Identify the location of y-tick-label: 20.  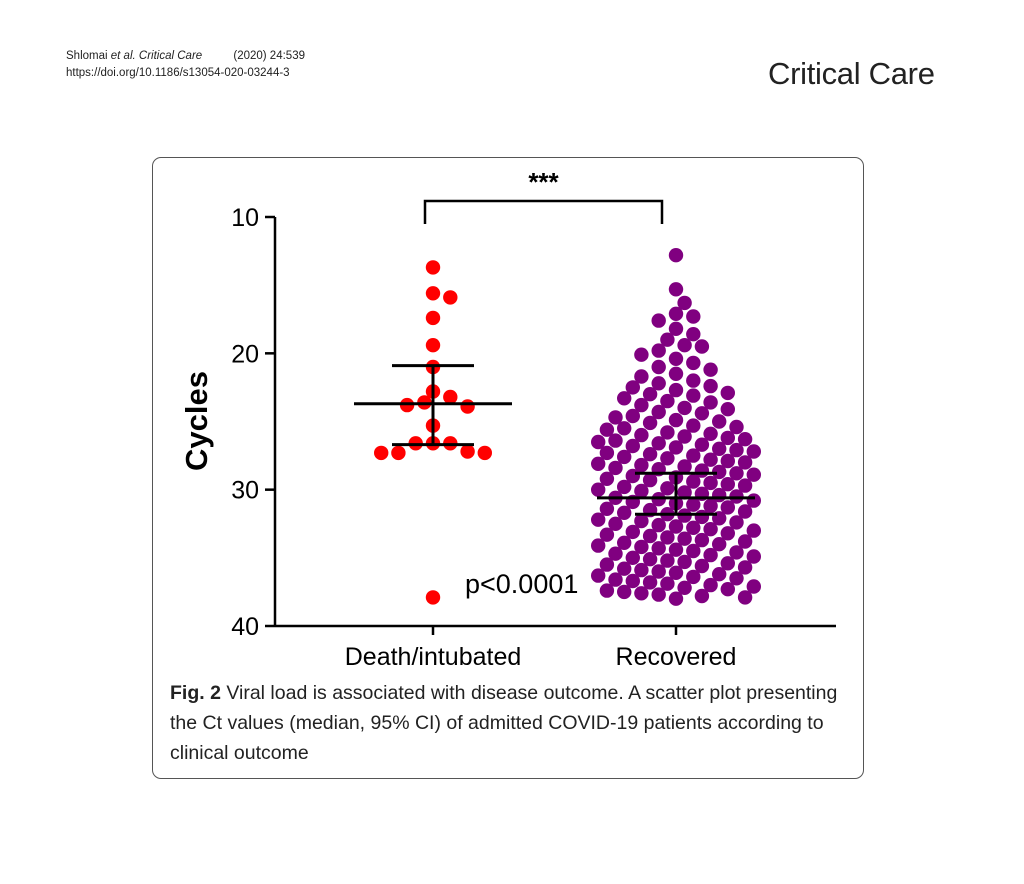
(245, 354).